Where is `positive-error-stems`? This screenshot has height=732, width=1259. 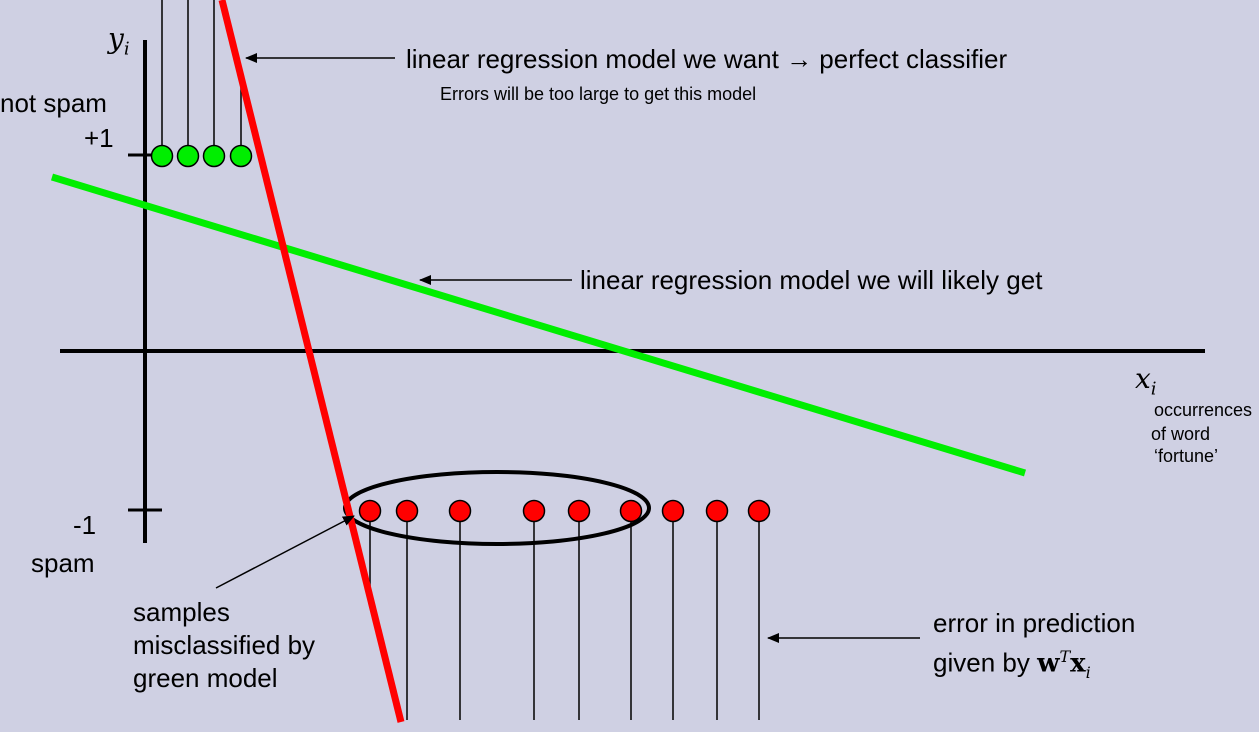 positive-error-stems is located at coordinates (201, 77).